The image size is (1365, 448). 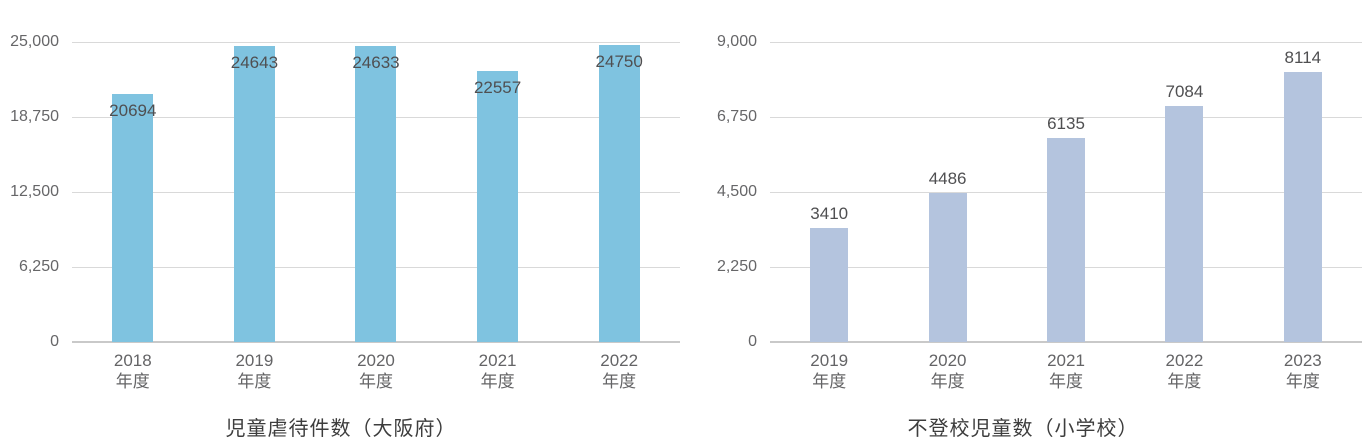 What do you see at coordinates (133, 371) in the screenshot?
I see `x-tick-label: 2018 年度` at bounding box center [133, 371].